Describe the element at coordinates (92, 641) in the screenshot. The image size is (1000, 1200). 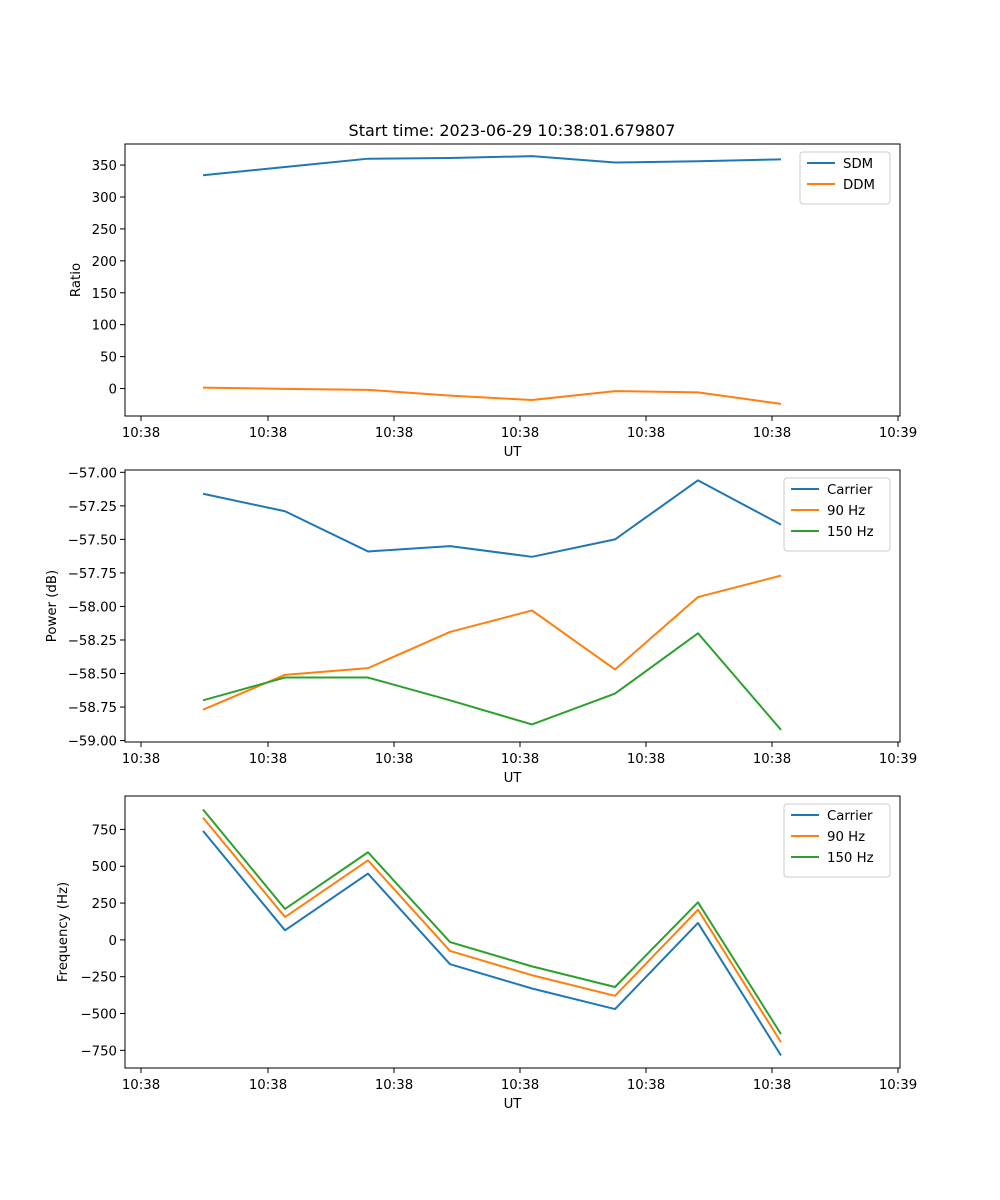
I see `y-tick-label: −58.25` at that location.